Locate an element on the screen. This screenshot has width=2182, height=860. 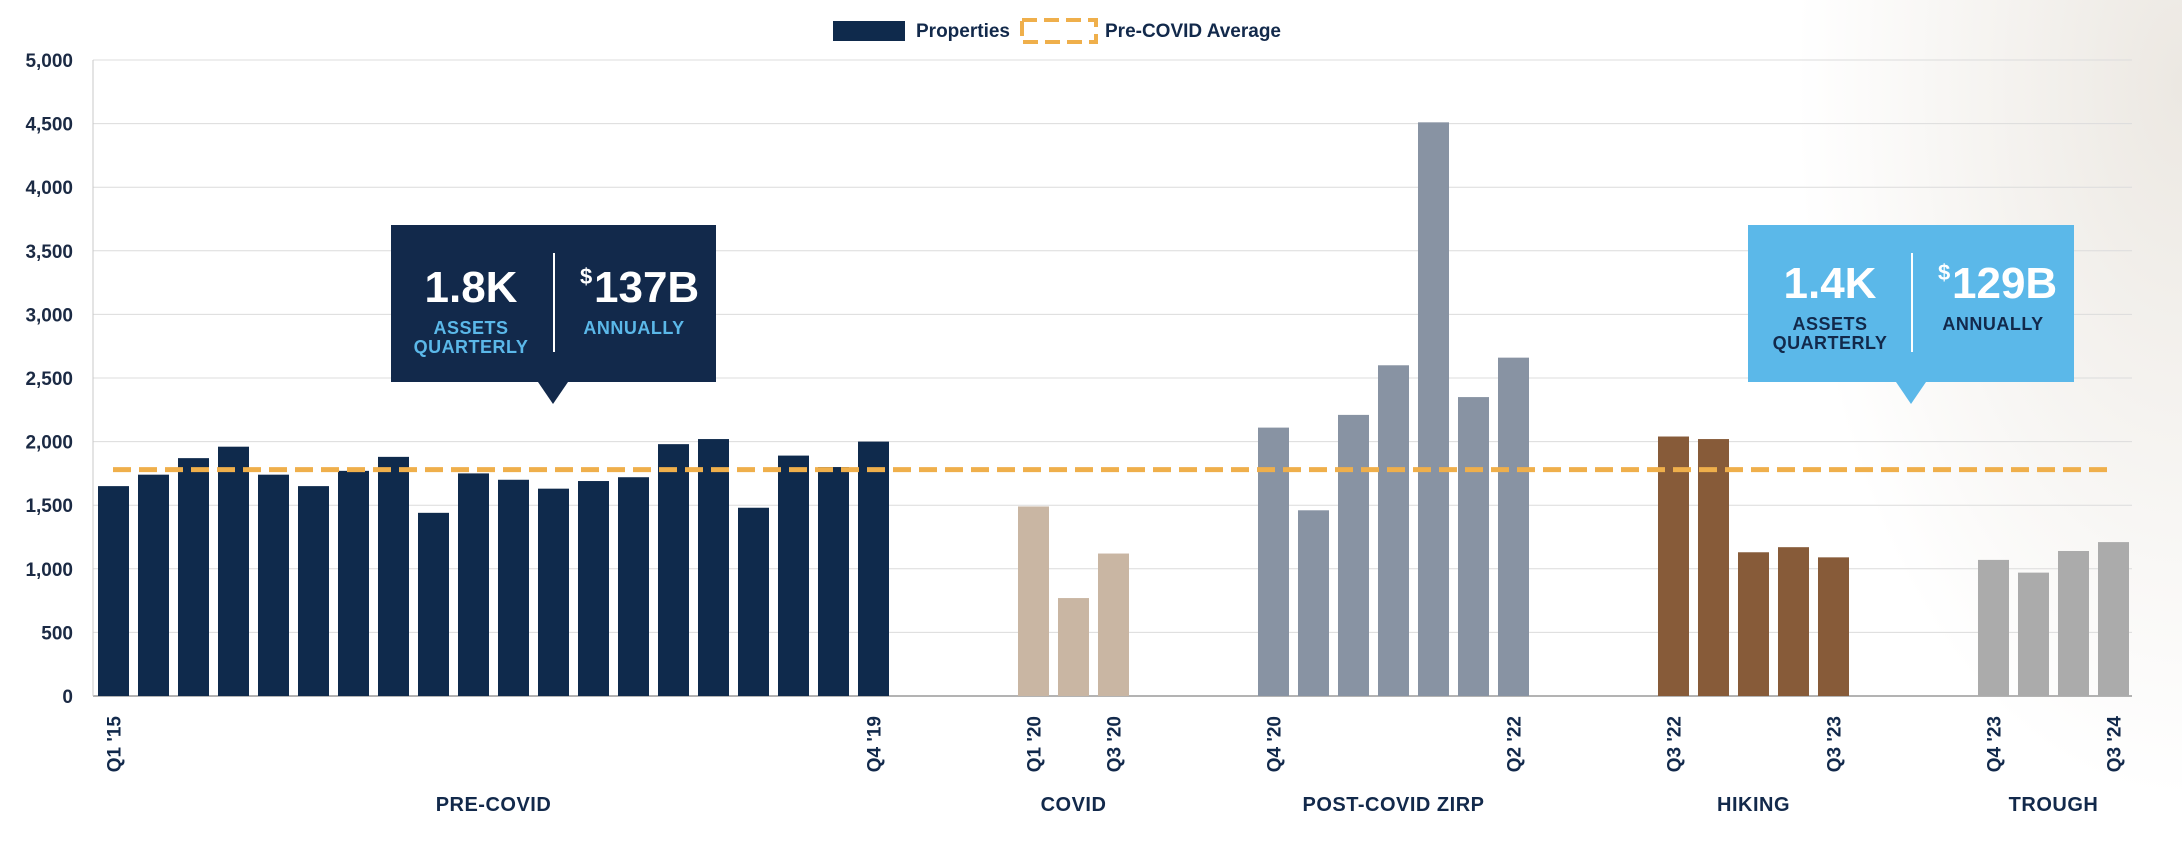
x-tick-label: Q2 '22 is located at coordinates (1515, 744).